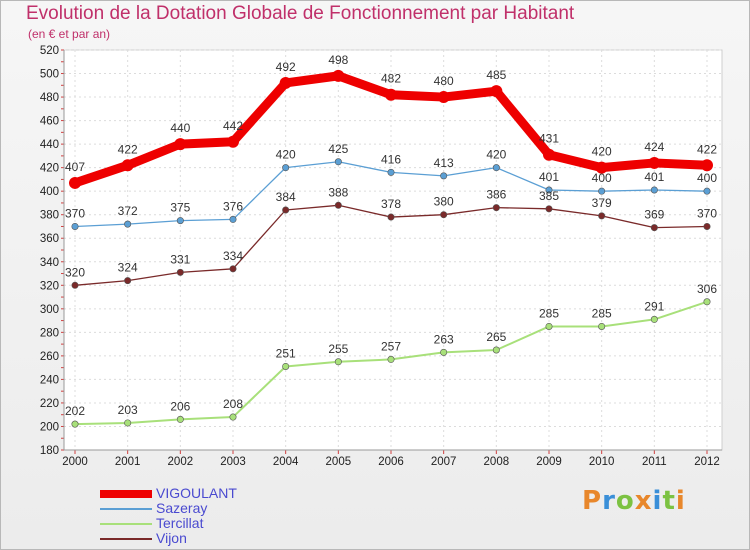 The height and width of the screenshot is (550, 750). Describe the element at coordinates (444, 202) in the screenshot. I see `data-label: 380` at that location.